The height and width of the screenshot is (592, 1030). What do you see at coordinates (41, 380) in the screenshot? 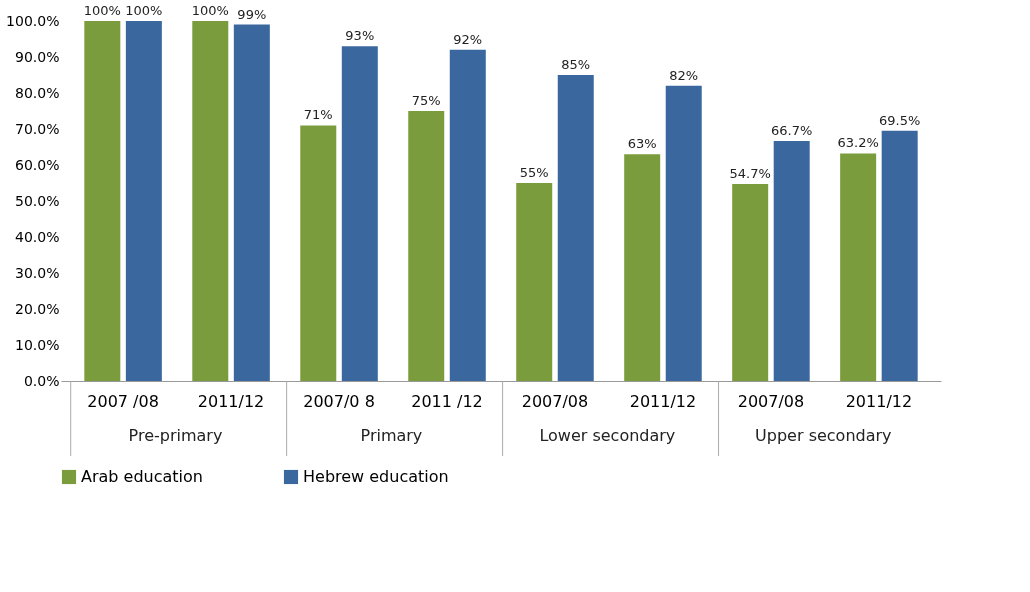
I see `y-tick-label: 0.0%` at bounding box center [41, 380].